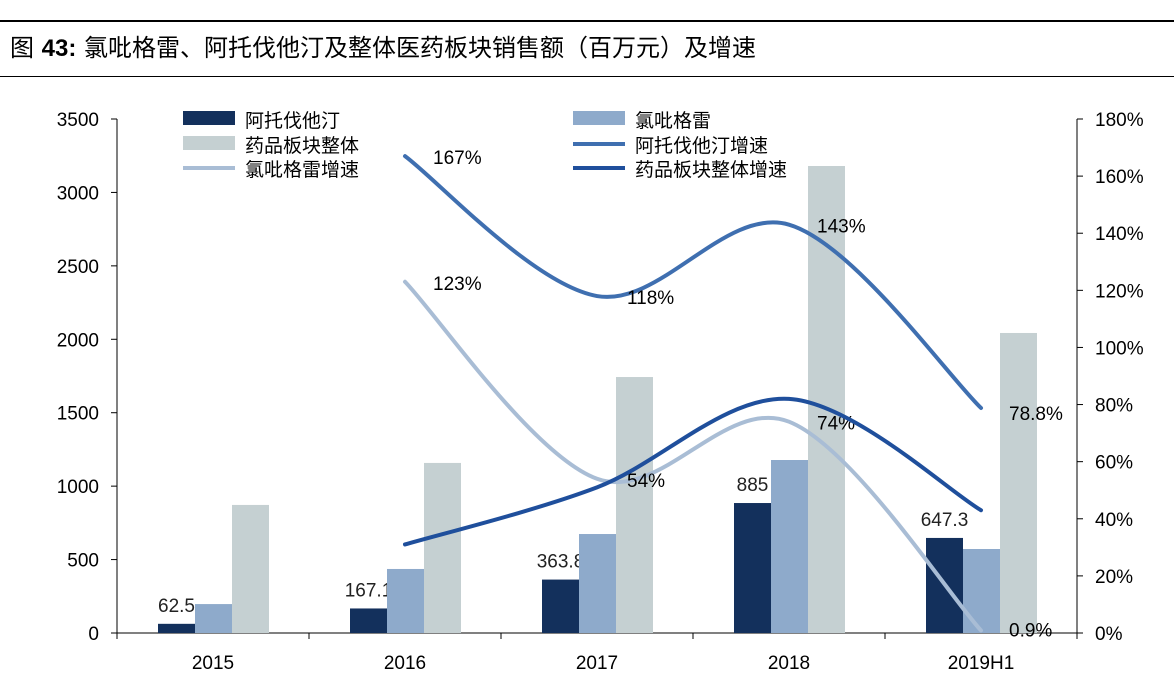 The height and width of the screenshot is (692, 1174). I want to click on right-tick-label: 20%, so click(1114, 577).